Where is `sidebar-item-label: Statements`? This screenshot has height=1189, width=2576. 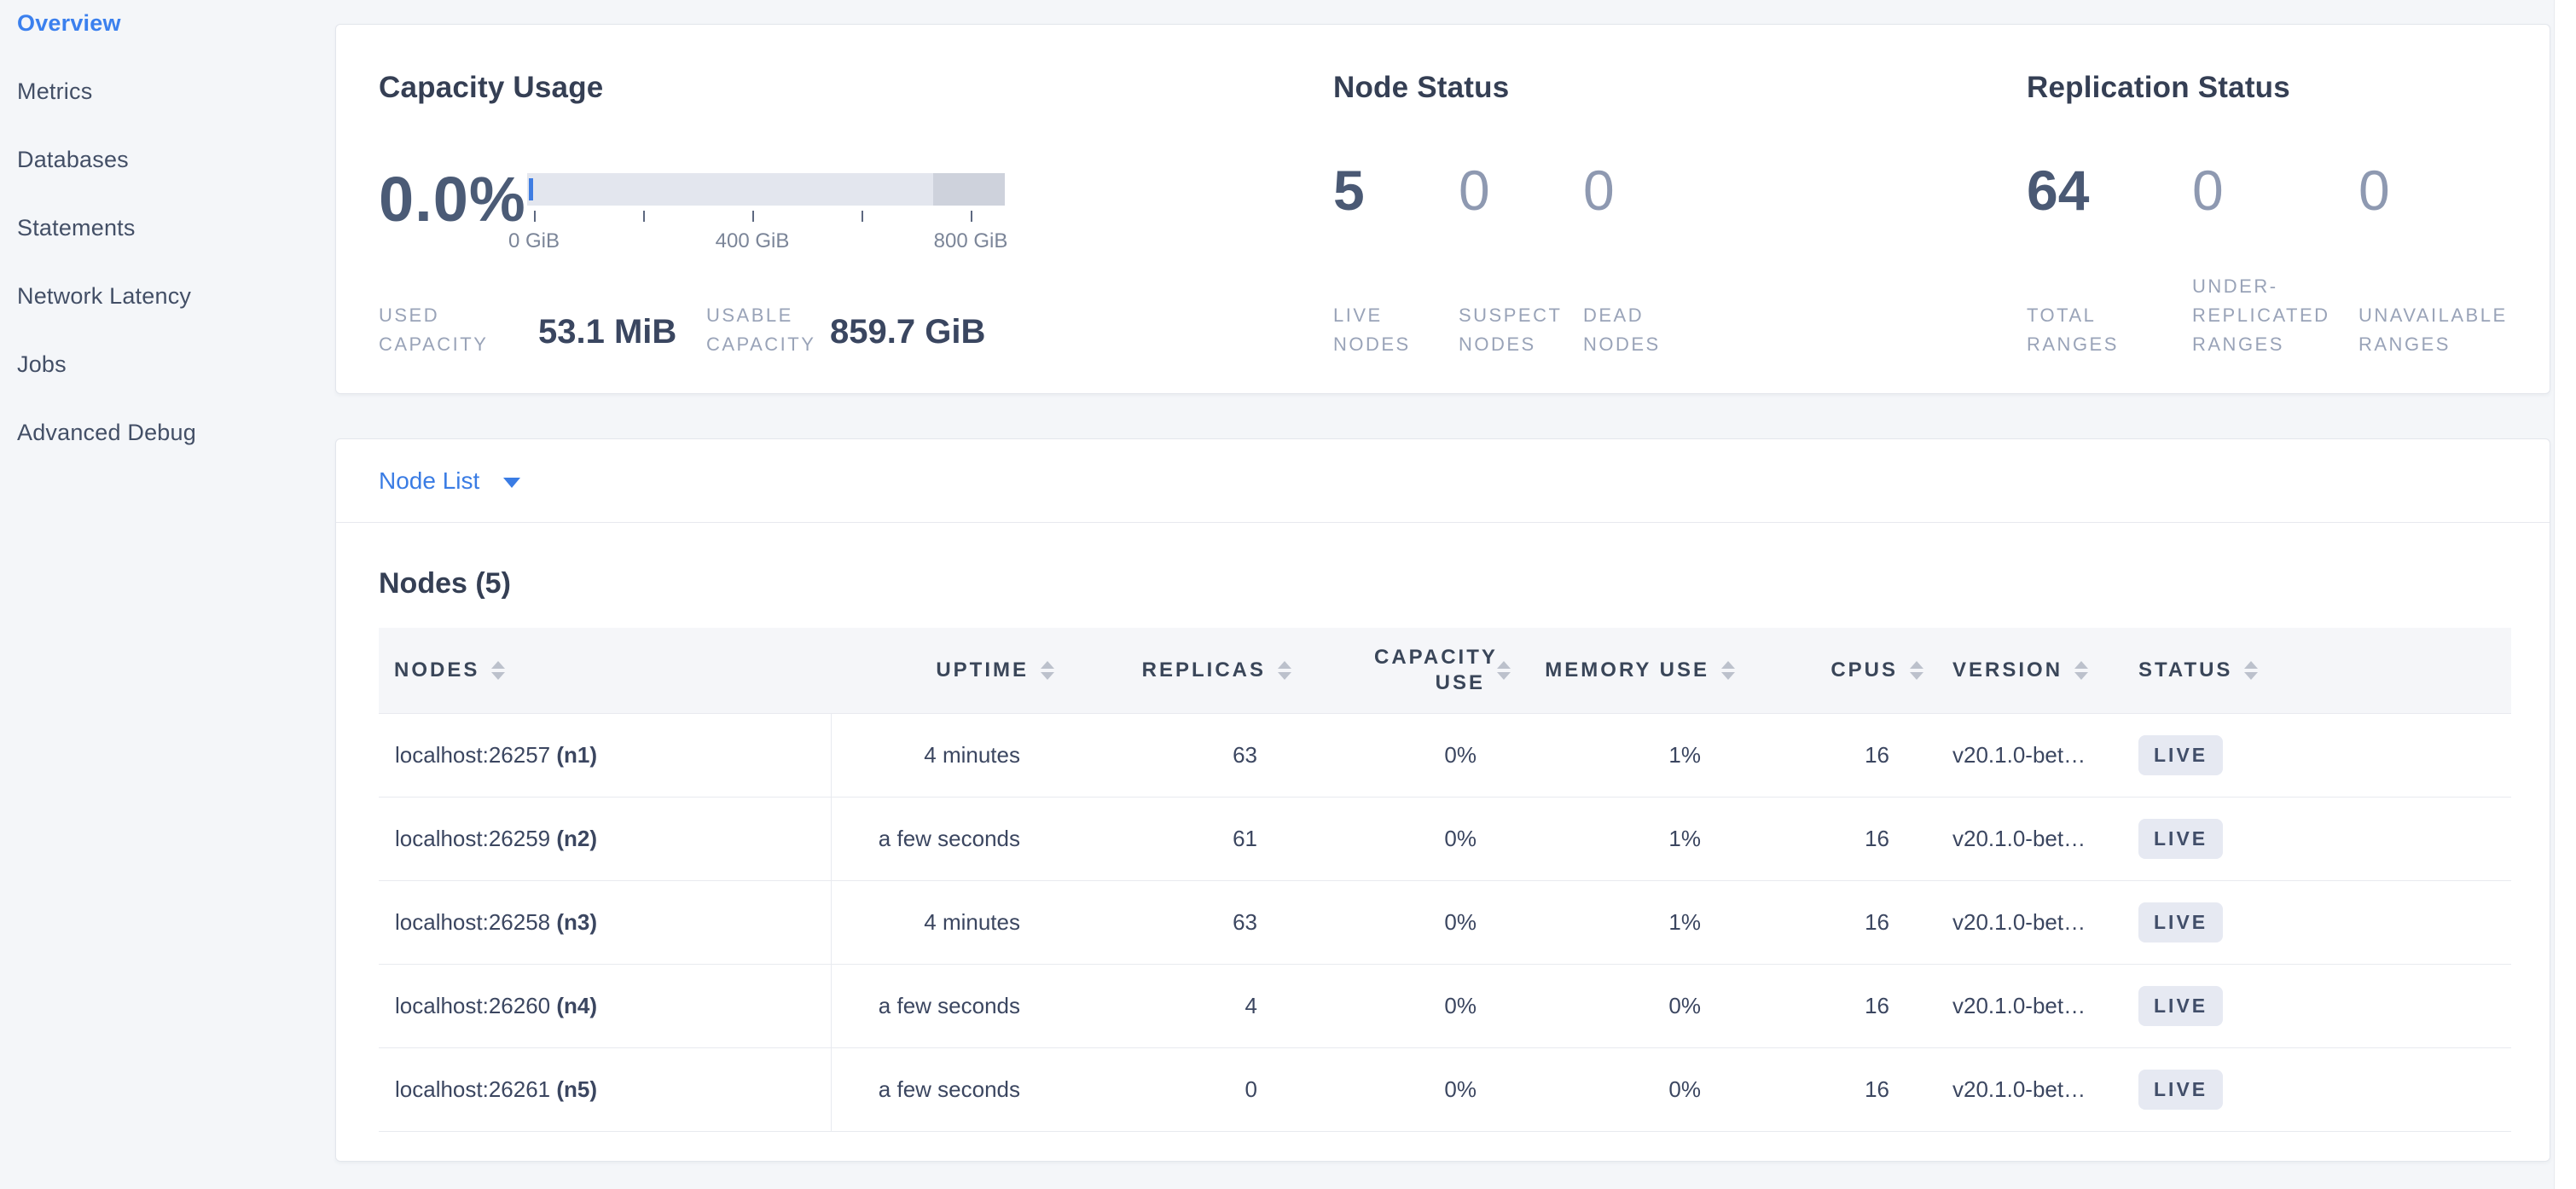 sidebar-item-label: Statements is located at coordinates (76, 228).